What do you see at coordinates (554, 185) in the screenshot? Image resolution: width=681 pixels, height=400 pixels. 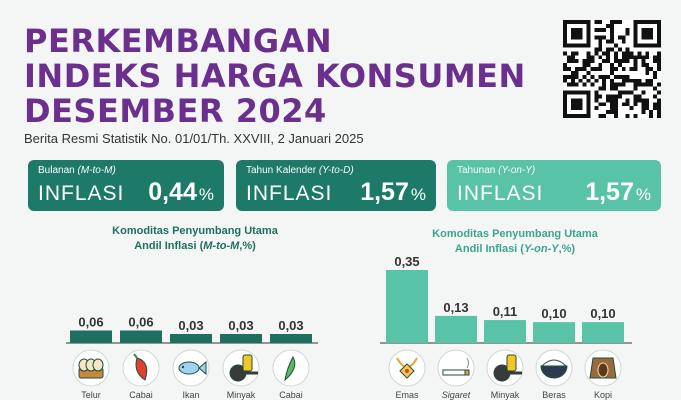 I see `card-yoy-inflation: Tahunan (Y-on-Y) INFLASI 1,57%` at bounding box center [554, 185].